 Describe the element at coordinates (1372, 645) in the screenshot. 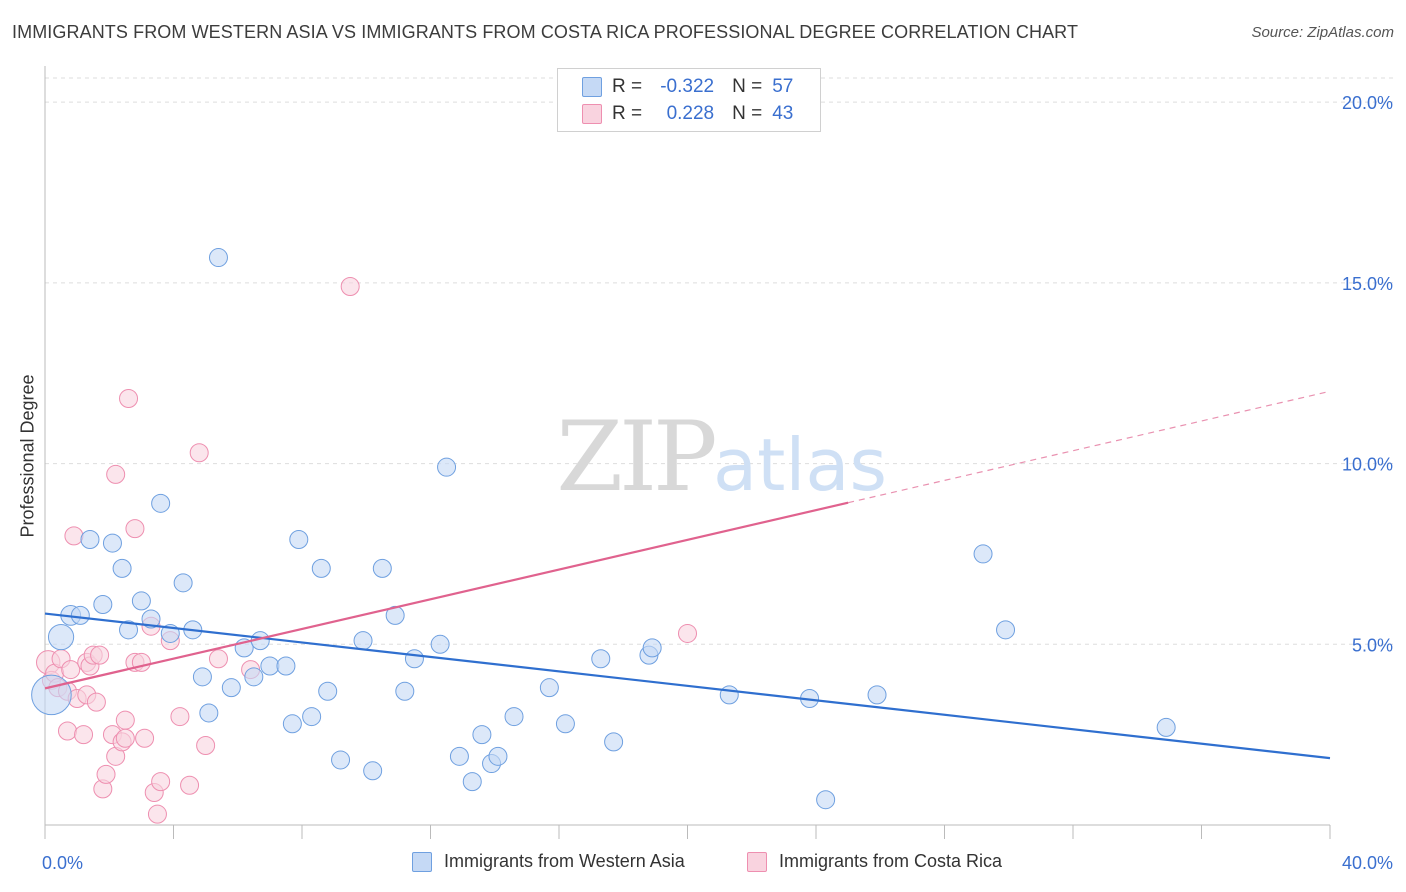

I see `y-tick-label: 5.0%` at that location.